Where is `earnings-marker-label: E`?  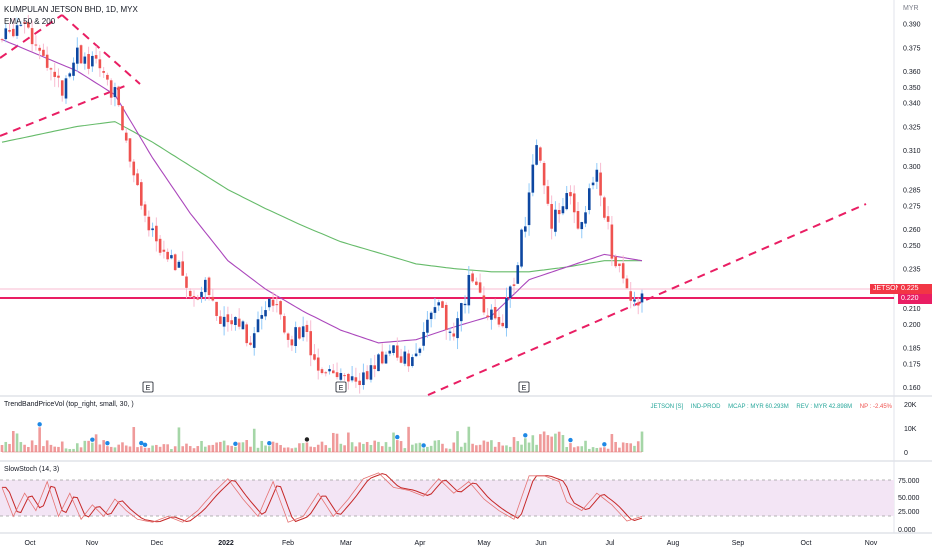
earnings-marker-label: E is located at coordinates (148, 388).